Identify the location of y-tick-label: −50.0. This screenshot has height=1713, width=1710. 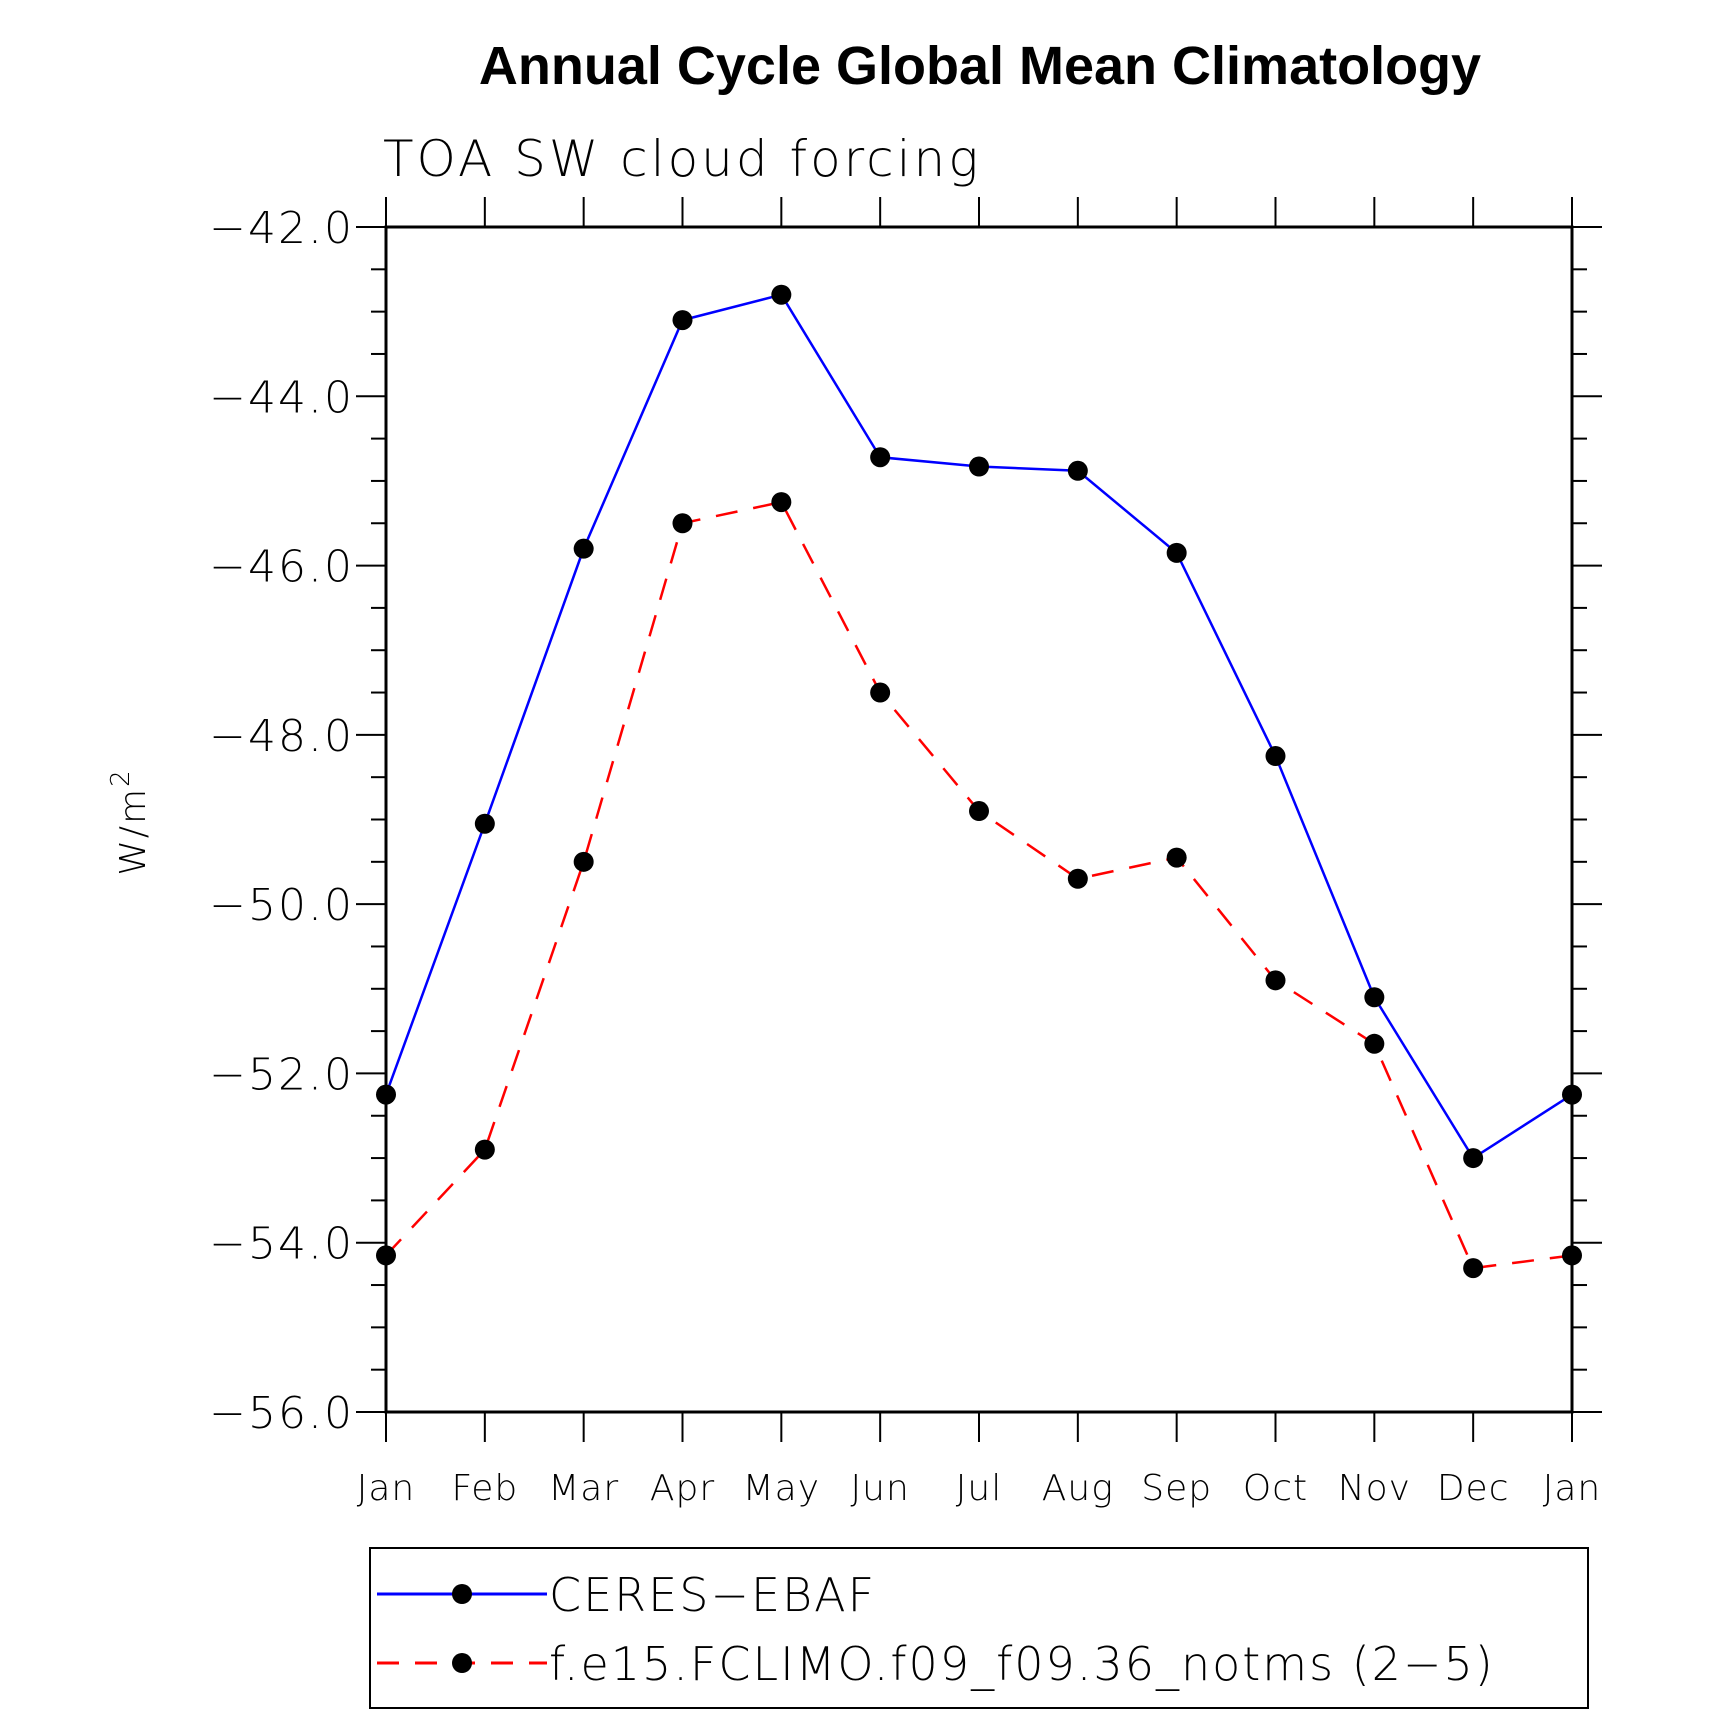
(281, 905).